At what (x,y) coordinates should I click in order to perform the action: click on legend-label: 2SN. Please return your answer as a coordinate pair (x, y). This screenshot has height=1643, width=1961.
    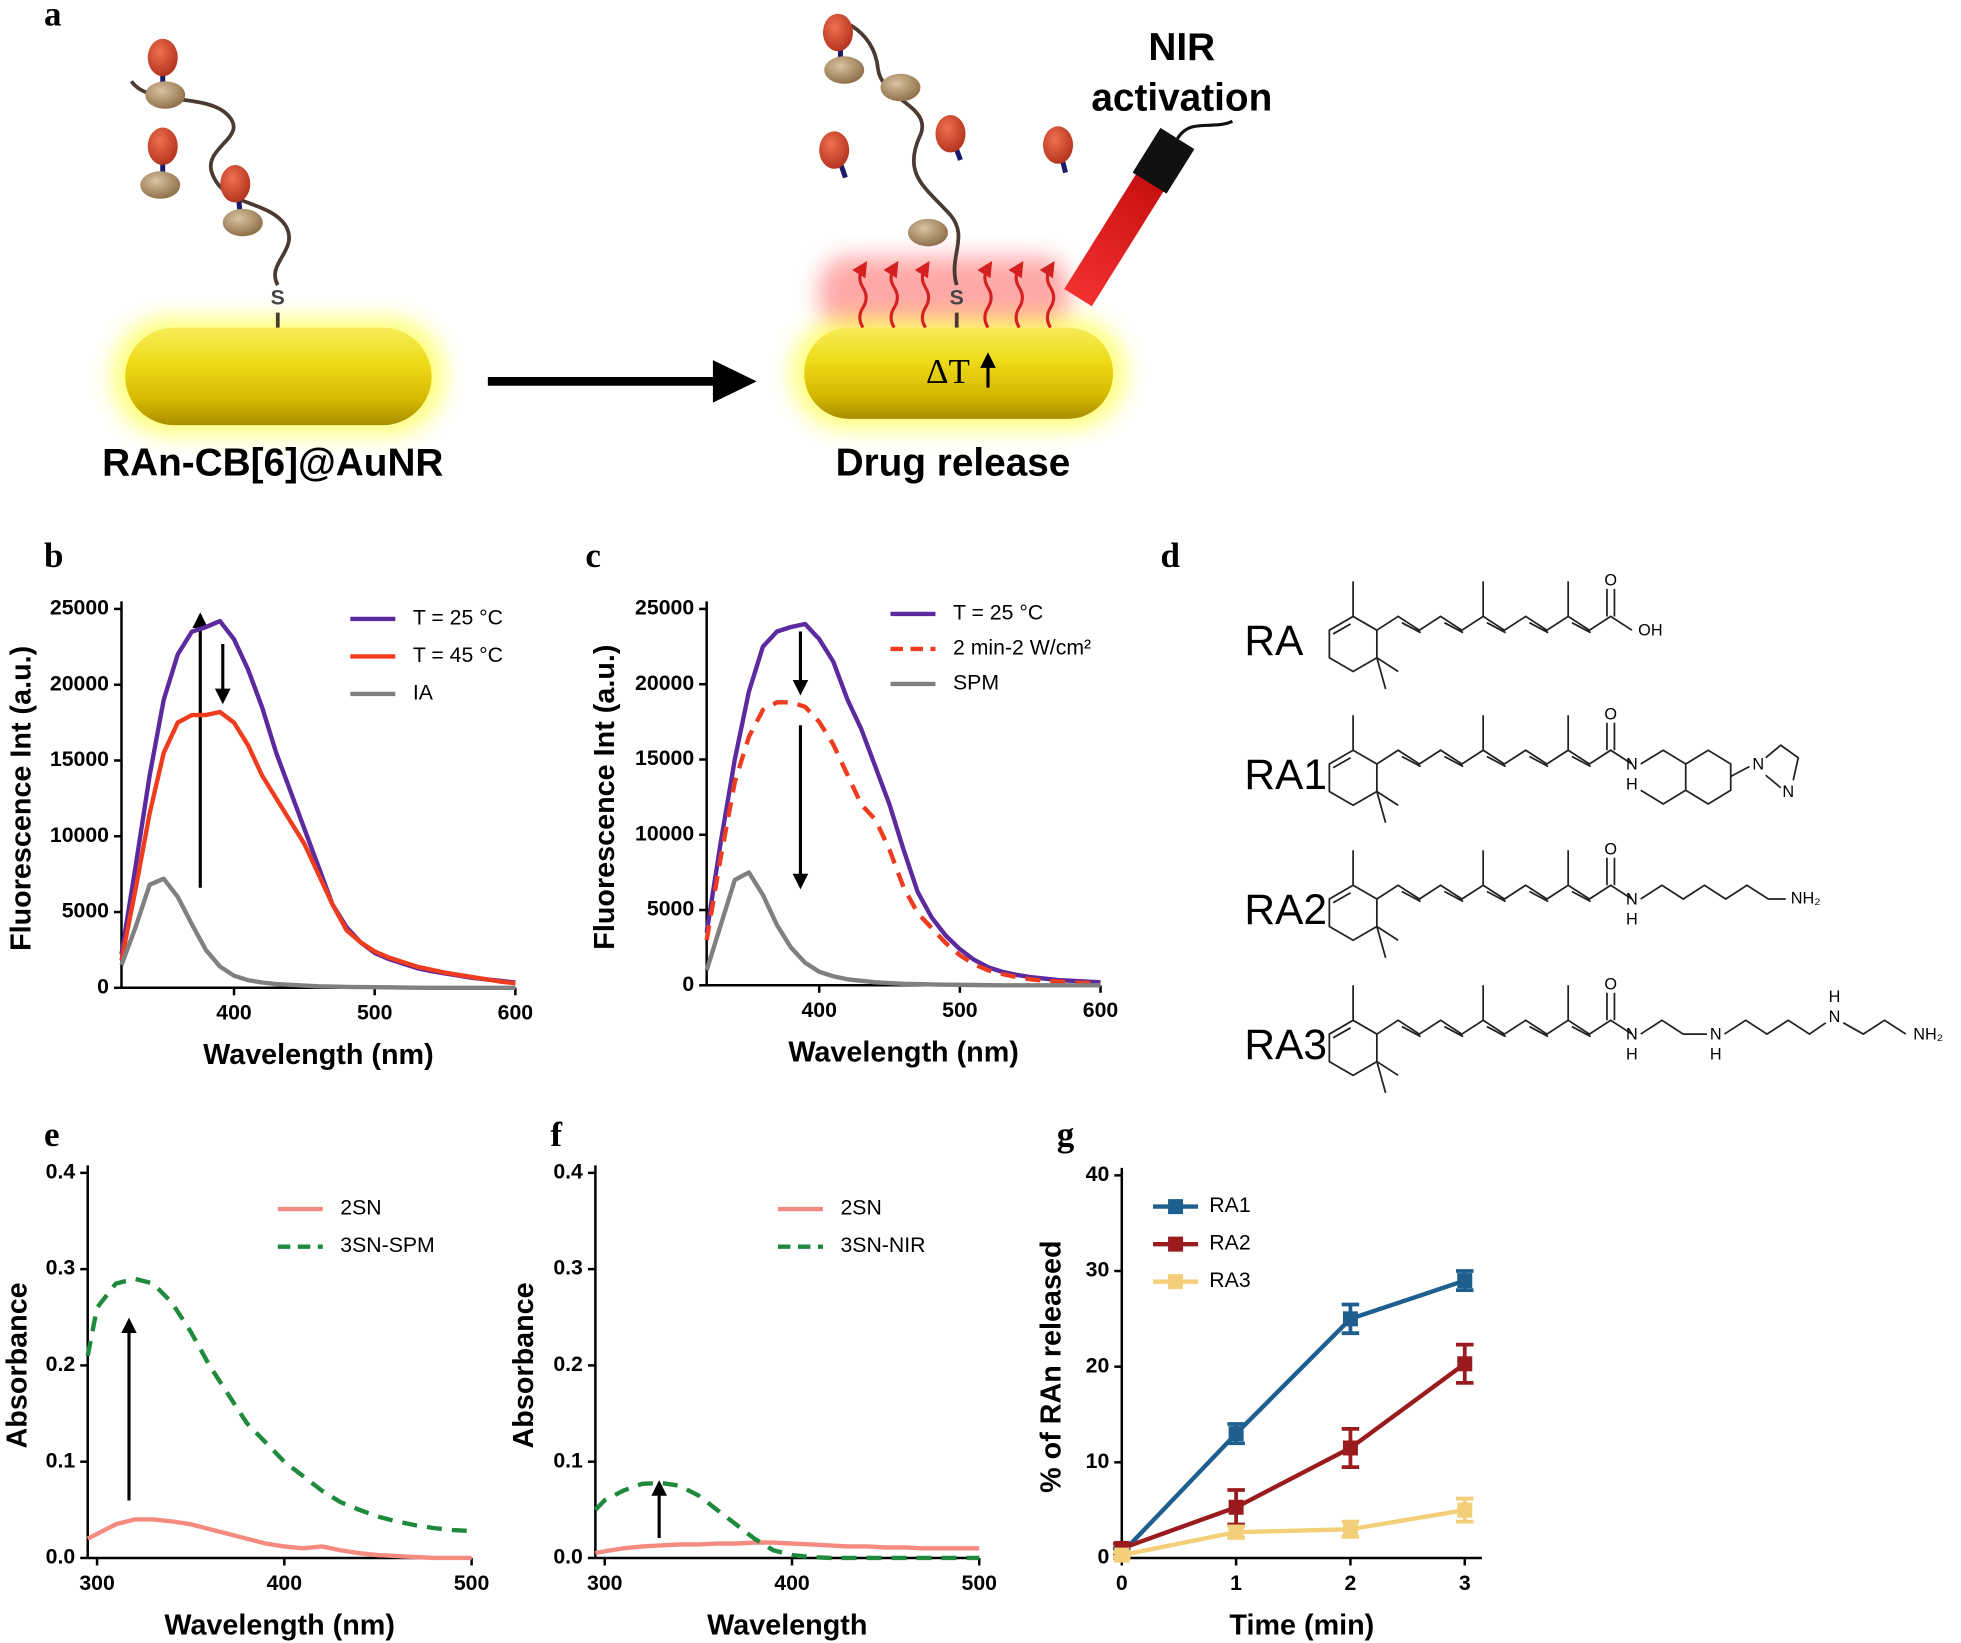
    Looking at the image, I should click on (360, 1208).